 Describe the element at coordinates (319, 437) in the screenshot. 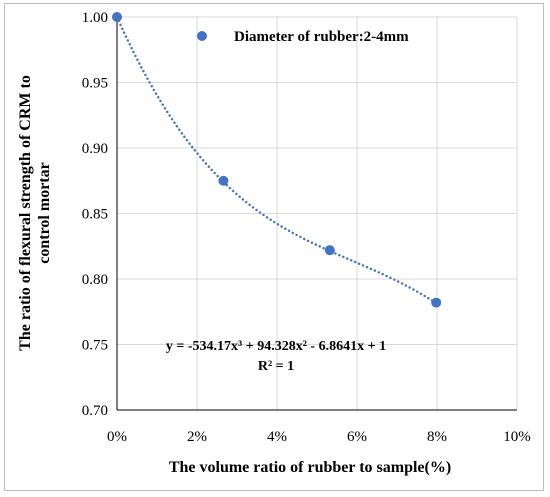

I see `x-tick-labels: 0% 2% 4% 6% 8% 10%` at that location.